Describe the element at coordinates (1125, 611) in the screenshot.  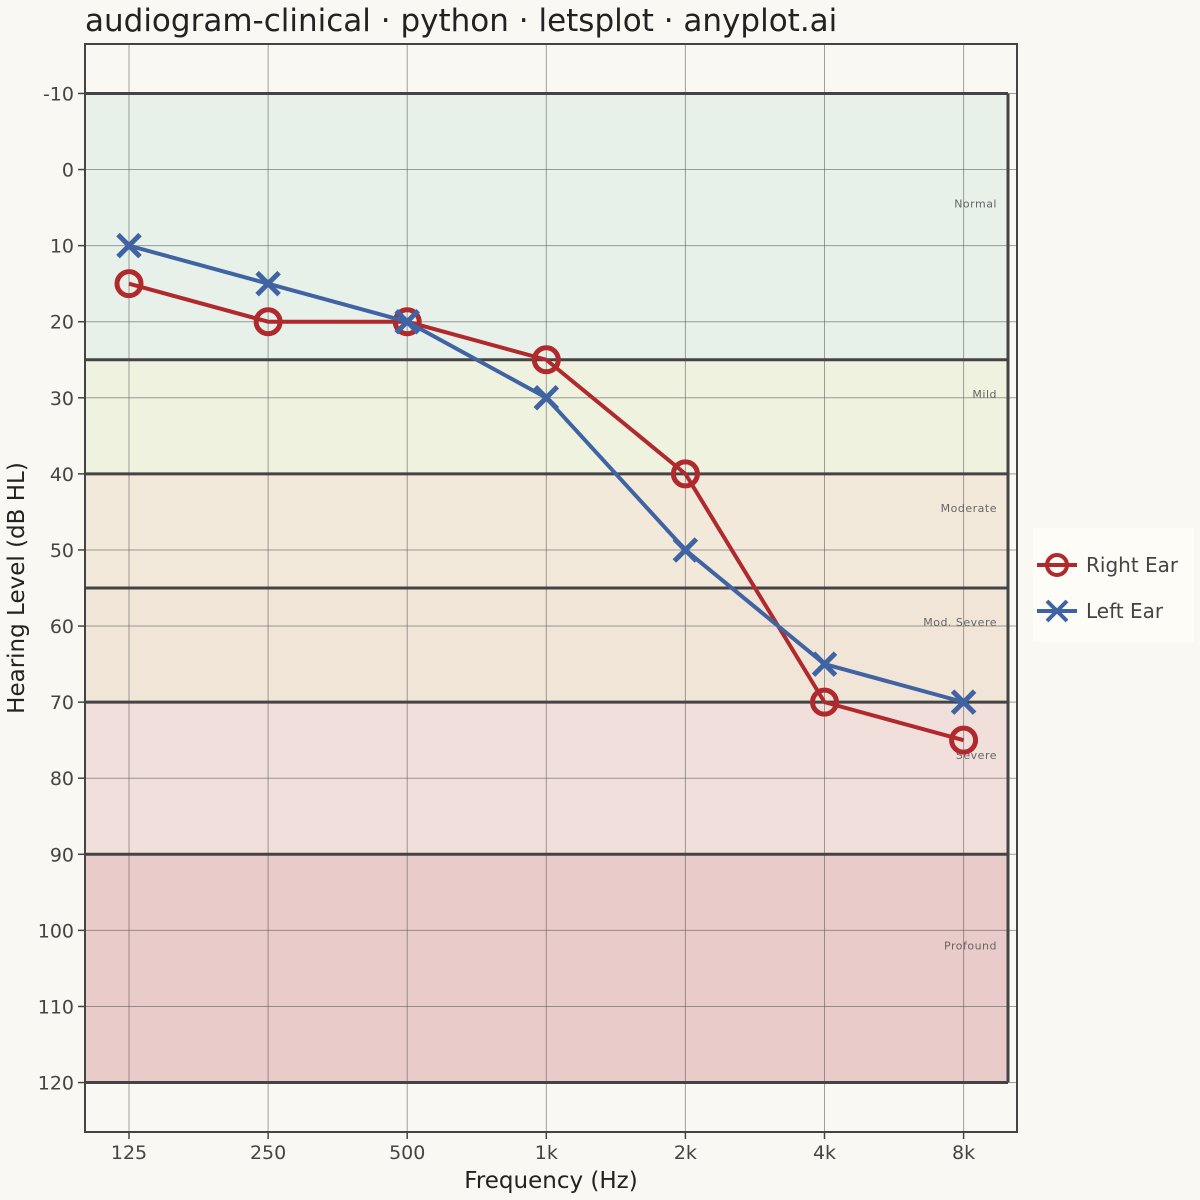
I see `legend-label: Left Ear` at that location.